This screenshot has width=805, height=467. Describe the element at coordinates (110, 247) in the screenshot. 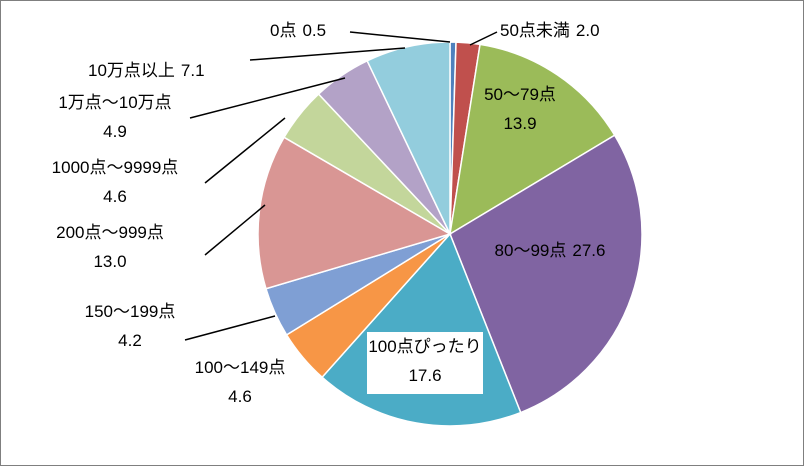

I see `data-label: 200点～999点 13.0` at that location.